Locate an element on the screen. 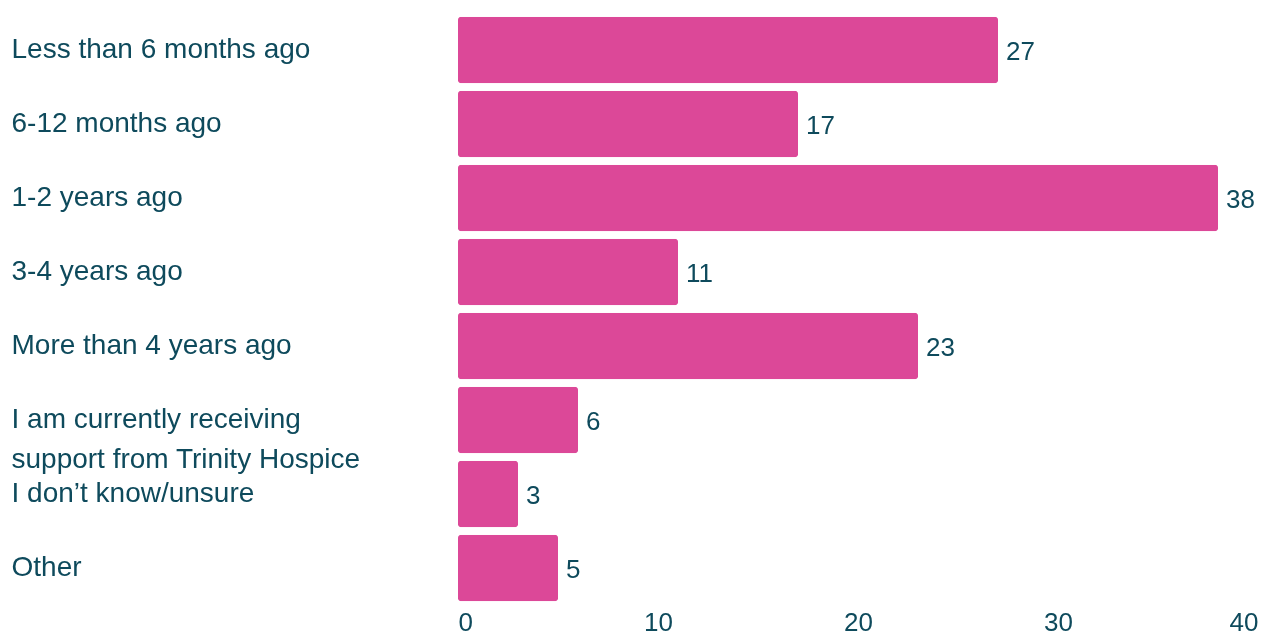  data-label: 5 is located at coordinates (573, 569).